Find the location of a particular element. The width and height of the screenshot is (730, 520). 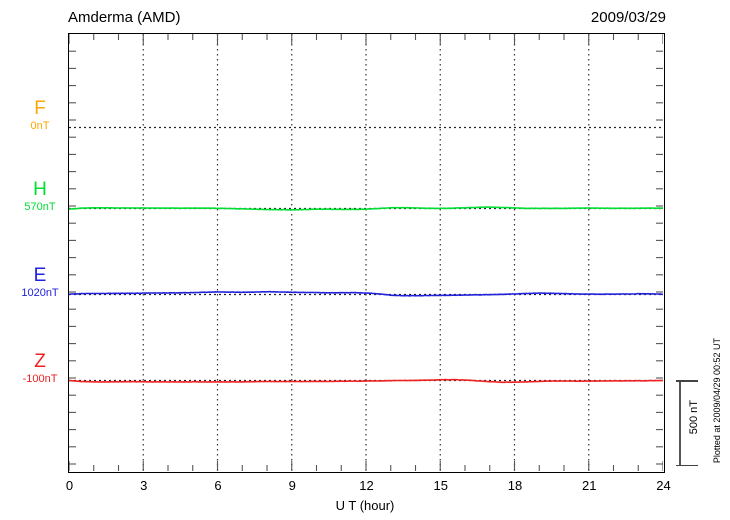

component-label-z: Z -100nT is located at coordinates (40, 368).